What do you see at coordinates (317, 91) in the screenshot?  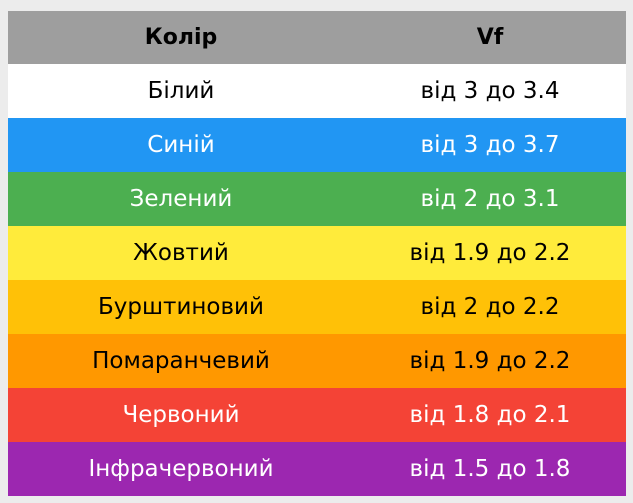 I see `table-row: Білий від 3 до 3.4` at bounding box center [317, 91].